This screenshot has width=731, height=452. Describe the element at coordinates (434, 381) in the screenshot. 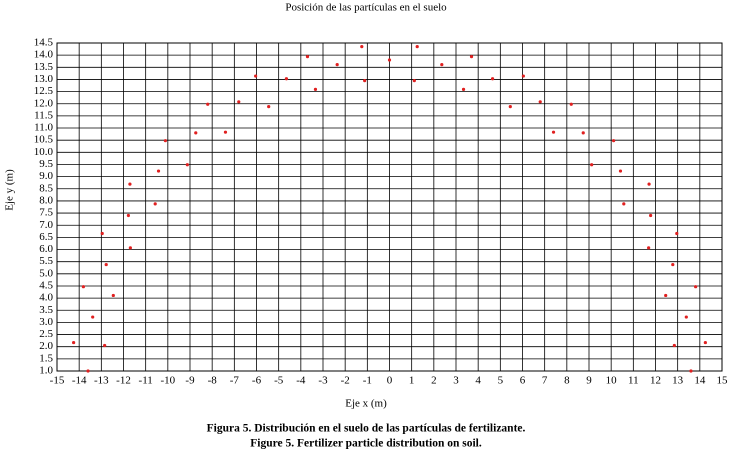

I see `x-tick-label: 2` at that location.